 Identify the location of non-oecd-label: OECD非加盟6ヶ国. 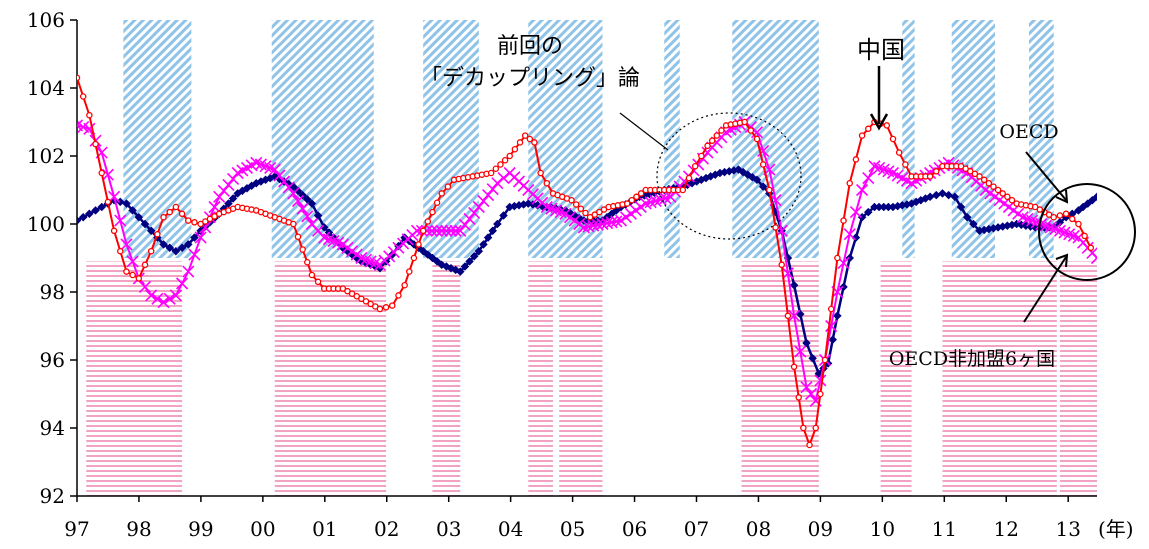
(972, 359).